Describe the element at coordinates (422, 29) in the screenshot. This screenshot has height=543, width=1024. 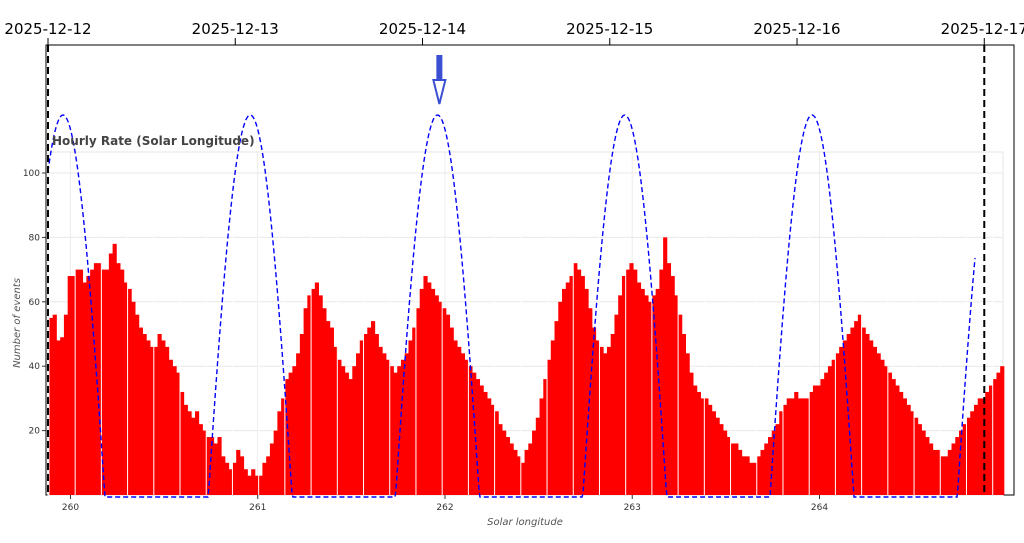
I see `top-date-label-2: 2025-12-14` at that location.